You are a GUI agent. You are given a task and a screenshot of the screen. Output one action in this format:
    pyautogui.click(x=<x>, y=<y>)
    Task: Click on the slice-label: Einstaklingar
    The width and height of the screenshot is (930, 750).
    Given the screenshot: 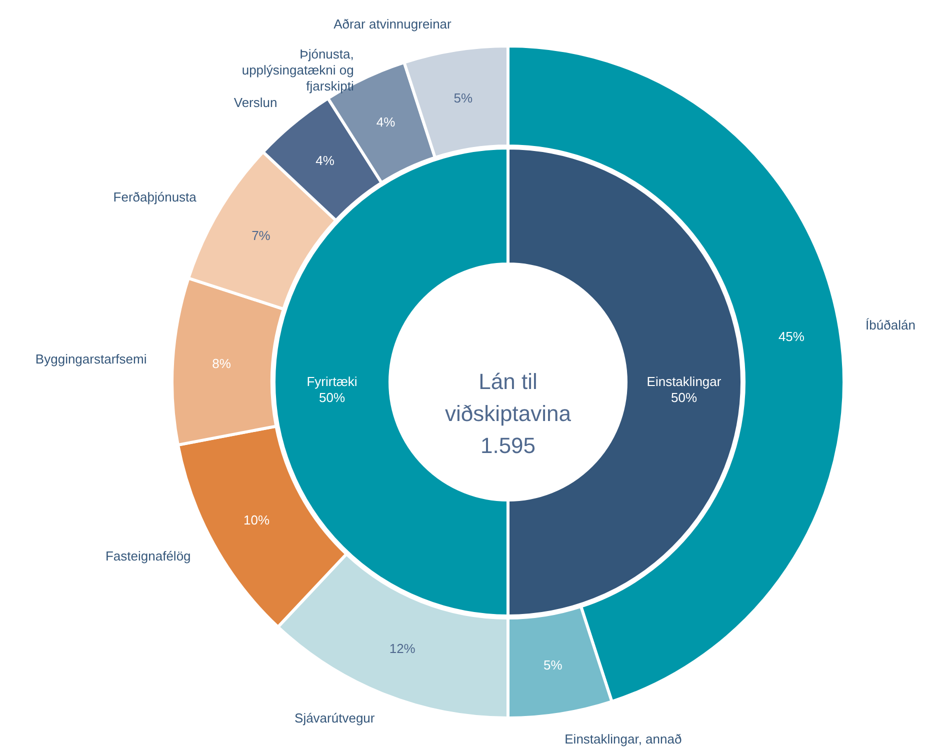 What is the action you would take?
    pyautogui.click(x=684, y=381)
    